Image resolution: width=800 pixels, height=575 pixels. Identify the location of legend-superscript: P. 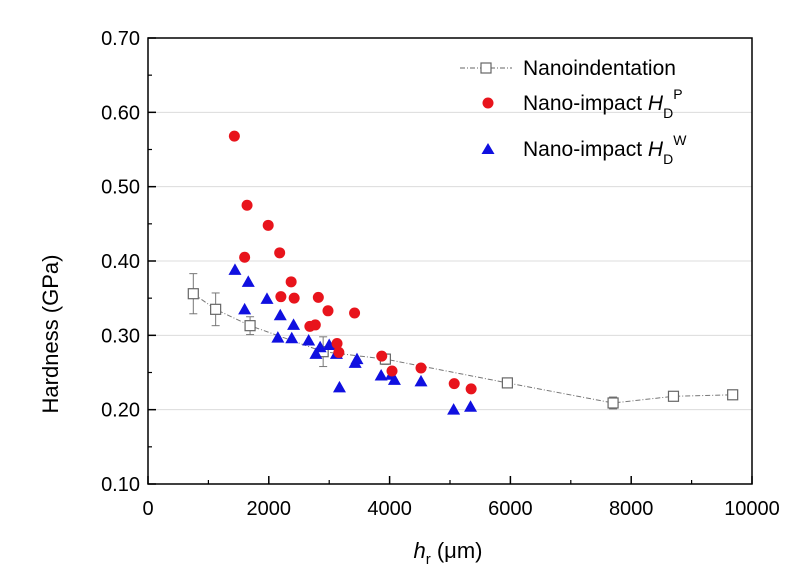
(677, 94).